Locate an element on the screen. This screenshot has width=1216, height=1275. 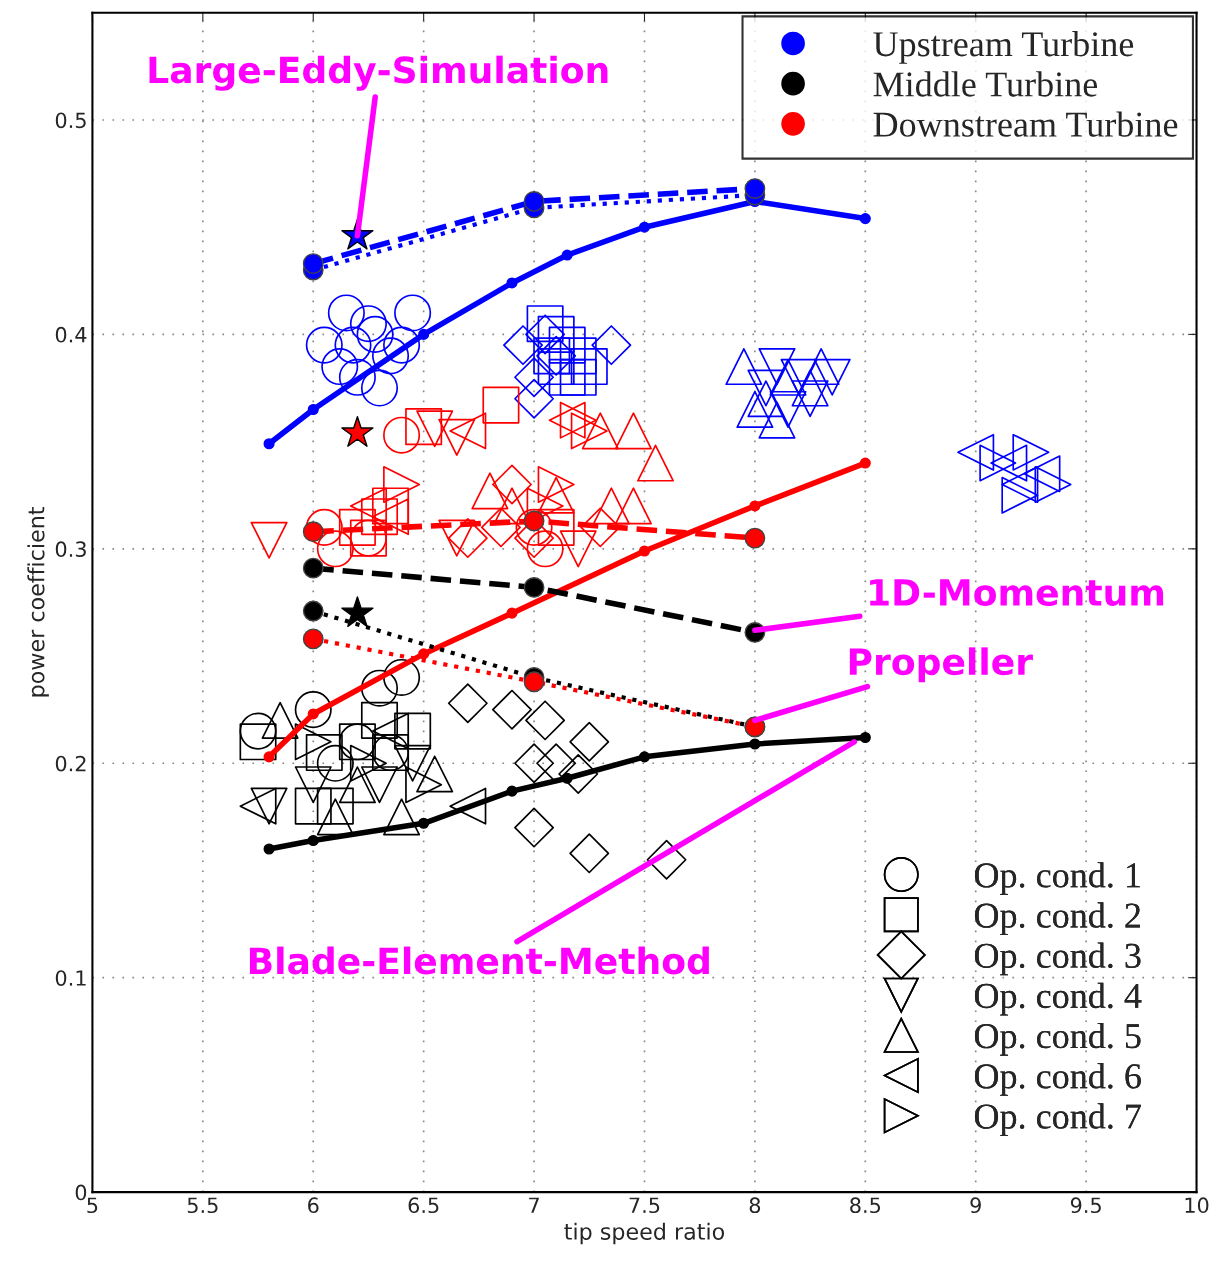
annotation: 1D-Momentum is located at coordinates (1017, 593).